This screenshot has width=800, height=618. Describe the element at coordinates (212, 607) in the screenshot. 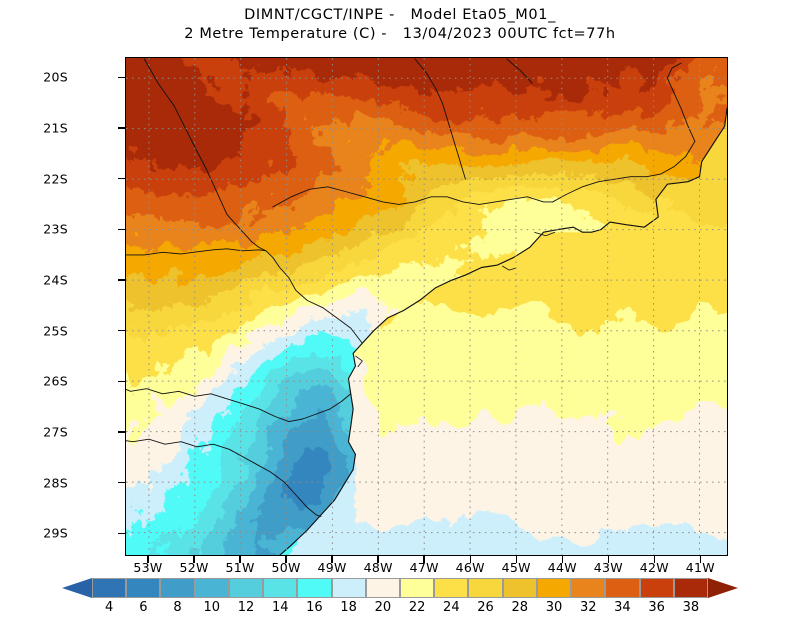

I see `colorbar-label-10: 10` at that location.